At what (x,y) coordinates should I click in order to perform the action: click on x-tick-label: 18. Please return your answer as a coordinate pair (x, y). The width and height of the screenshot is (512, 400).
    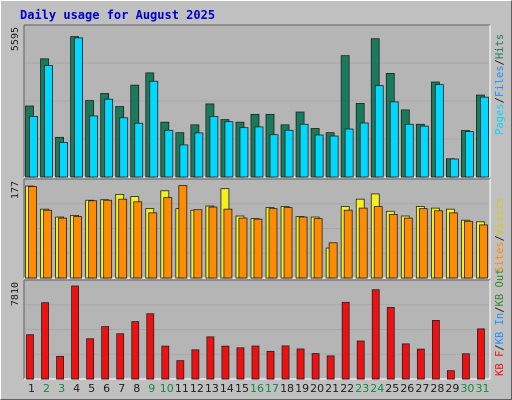
    Looking at the image, I should click on (287, 388).